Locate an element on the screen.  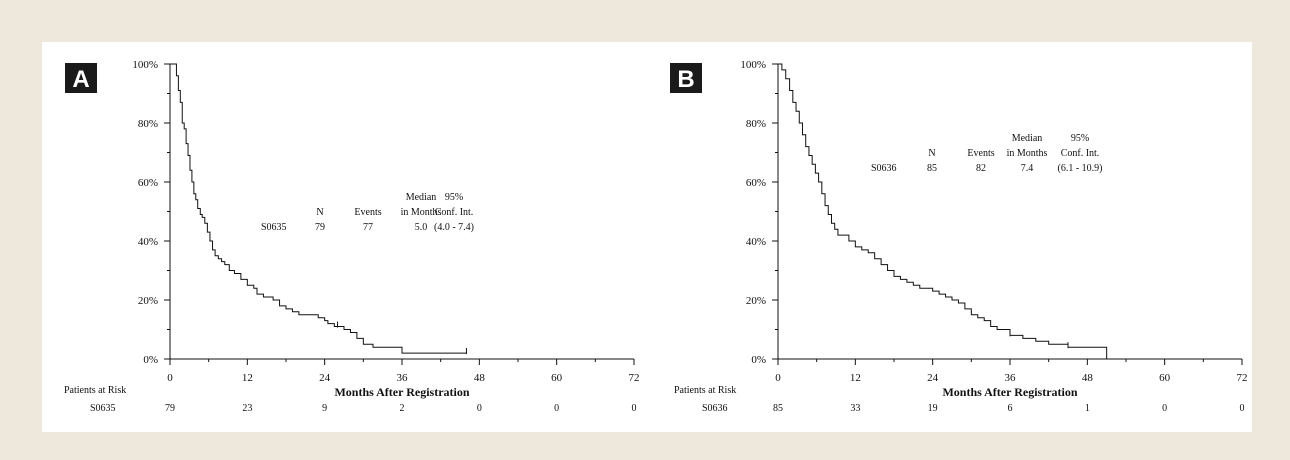
risk-label: S0635 is located at coordinates (103, 408).